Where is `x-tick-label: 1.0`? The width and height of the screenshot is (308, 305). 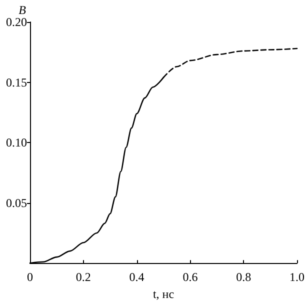
x-tick-label: 1.0 is located at coordinates (297, 277).